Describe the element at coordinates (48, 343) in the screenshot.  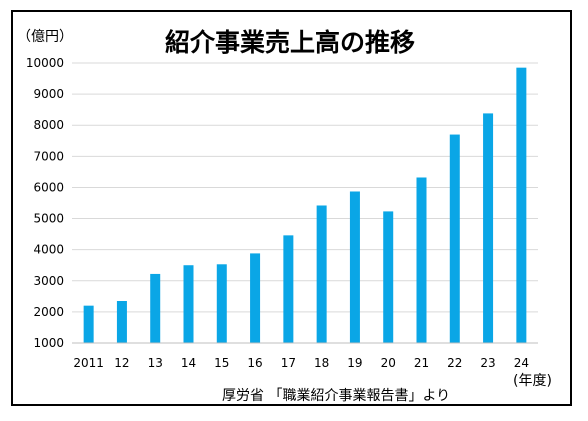
I see `y-tick-label: 1000` at that location.